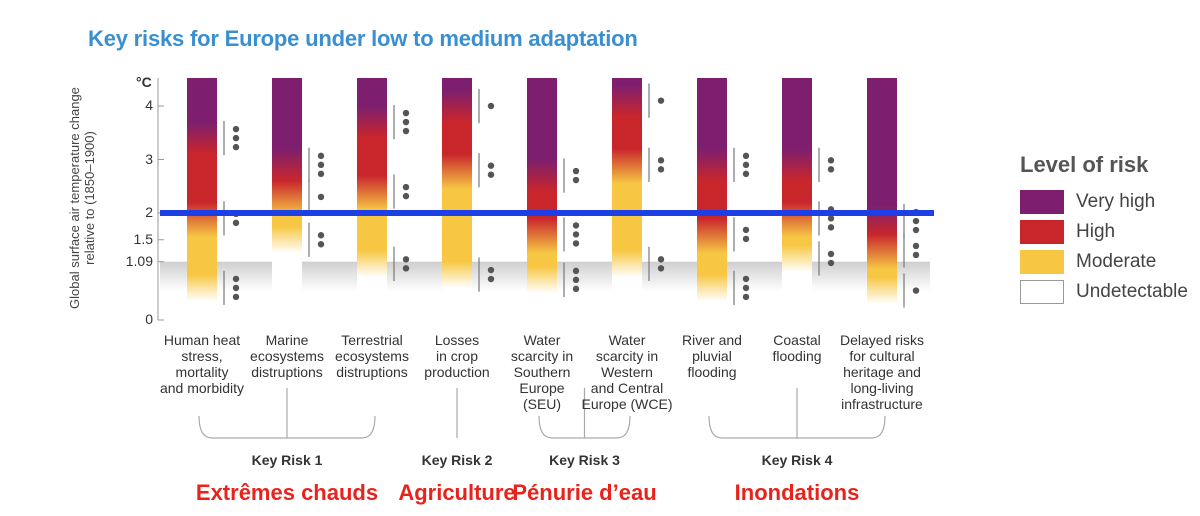  Describe the element at coordinates (143, 238) in the screenshot. I see `y-tick-label: 1.5` at that location.